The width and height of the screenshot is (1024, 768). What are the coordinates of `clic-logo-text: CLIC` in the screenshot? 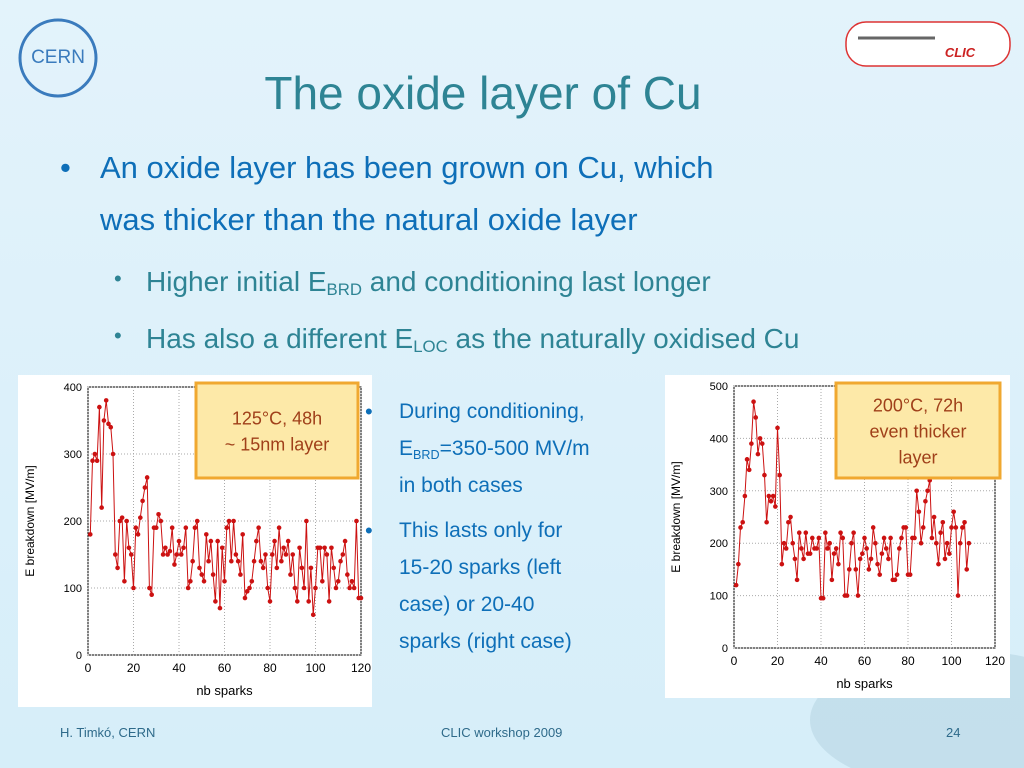 It's located at (960, 52).